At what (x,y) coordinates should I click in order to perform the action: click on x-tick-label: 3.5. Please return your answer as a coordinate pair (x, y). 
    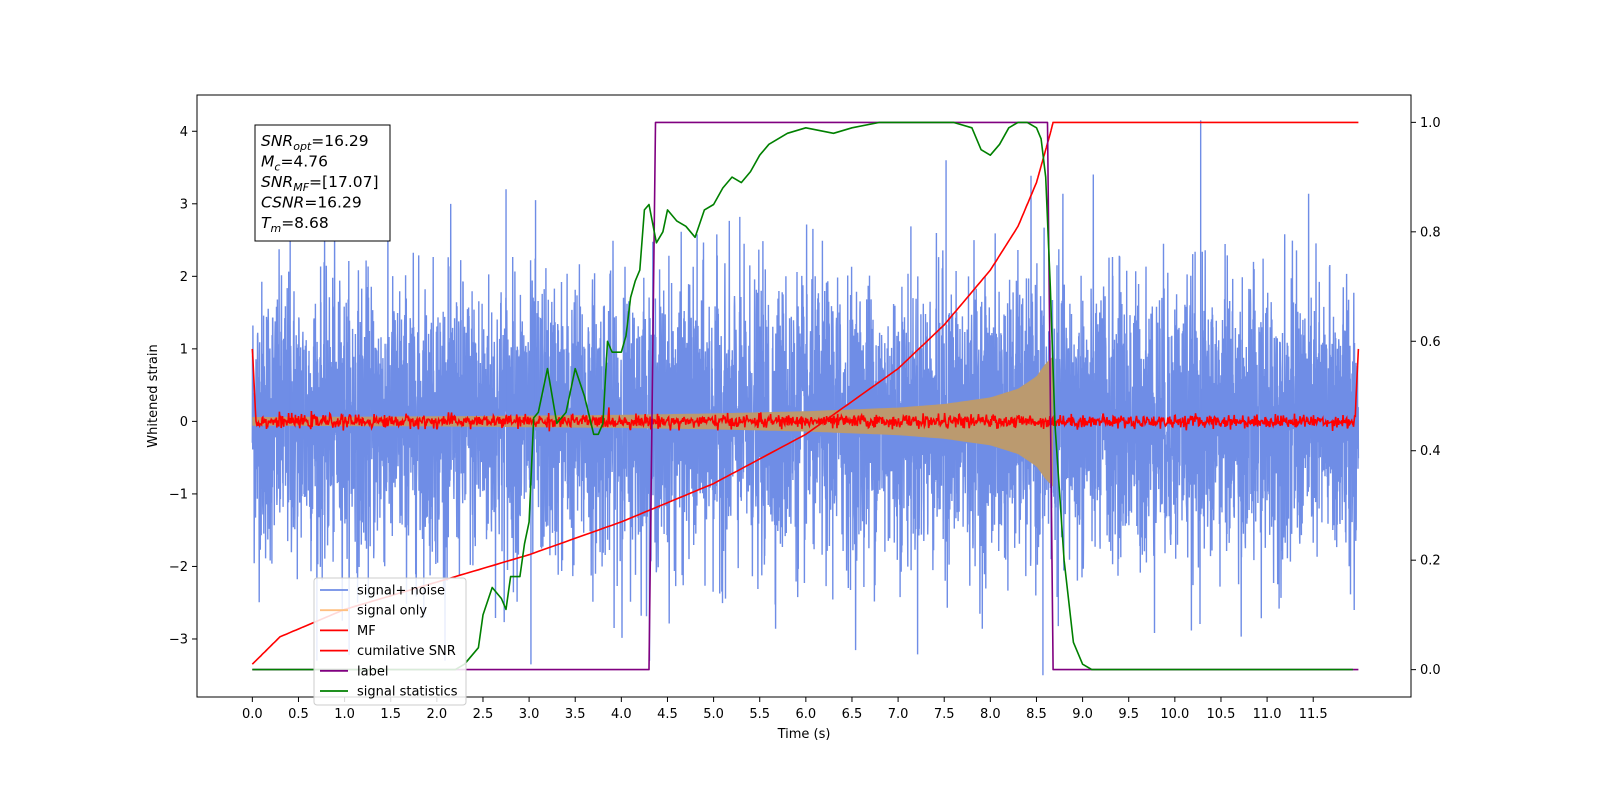
    Looking at the image, I should click on (575, 714).